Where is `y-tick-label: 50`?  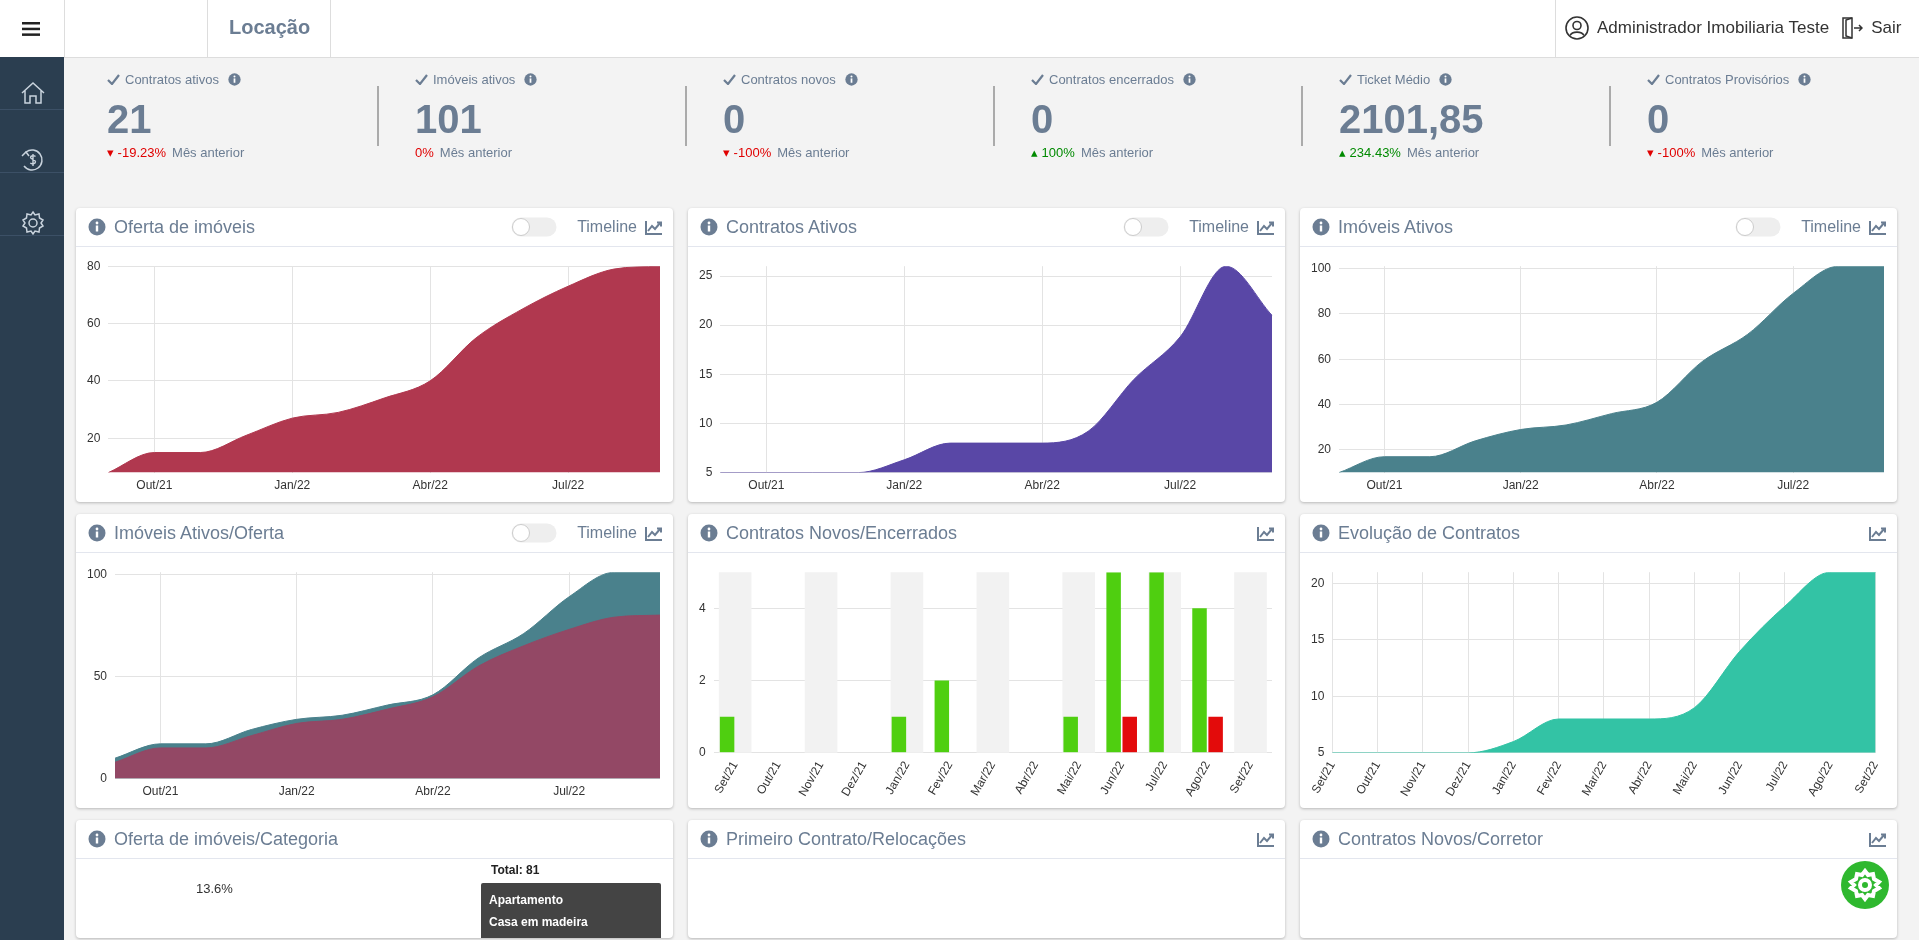 y-tick-label: 50 is located at coordinates (100, 675).